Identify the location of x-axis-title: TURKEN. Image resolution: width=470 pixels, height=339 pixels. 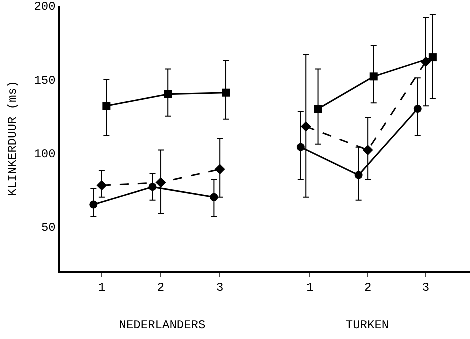
(368, 325).